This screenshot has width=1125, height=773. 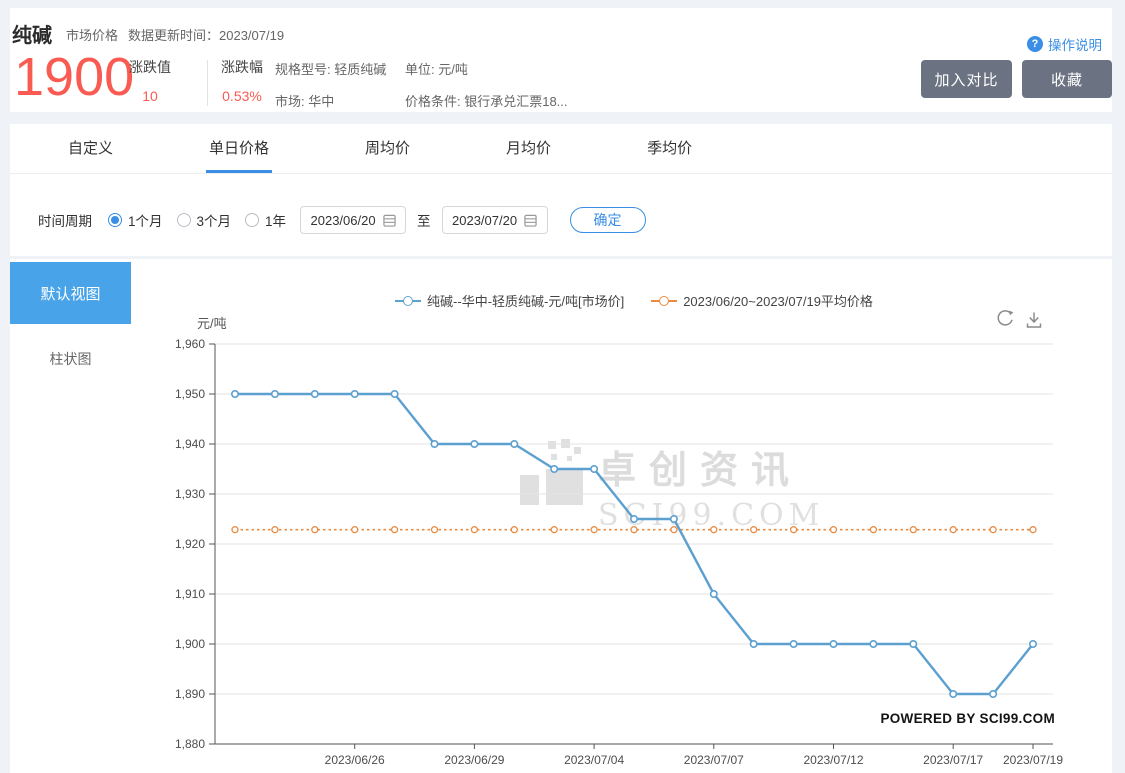 I want to click on x-axis-label: 2023/07/04, so click(x=594, y=760).